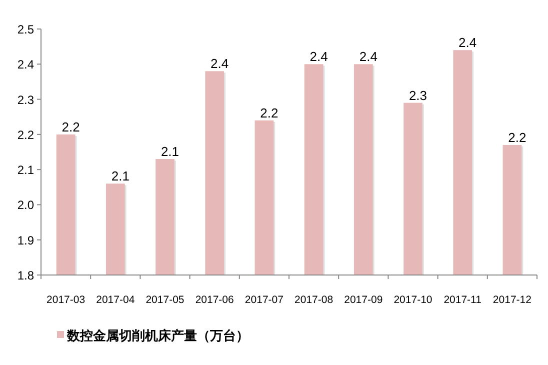 The width and height of the screenshot is (548, 365). I want to click on x-tick-label: 2017-09, so click(363, 300).